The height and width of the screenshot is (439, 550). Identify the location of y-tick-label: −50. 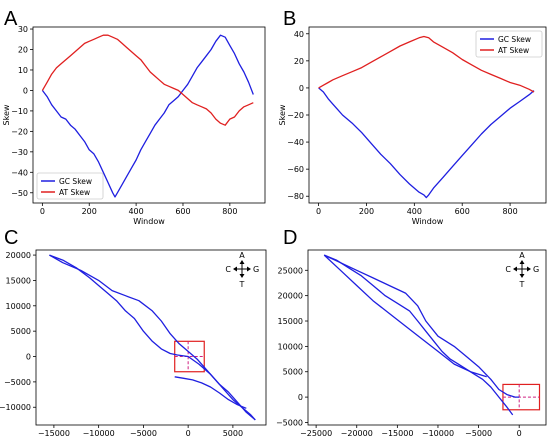
(19, 193).